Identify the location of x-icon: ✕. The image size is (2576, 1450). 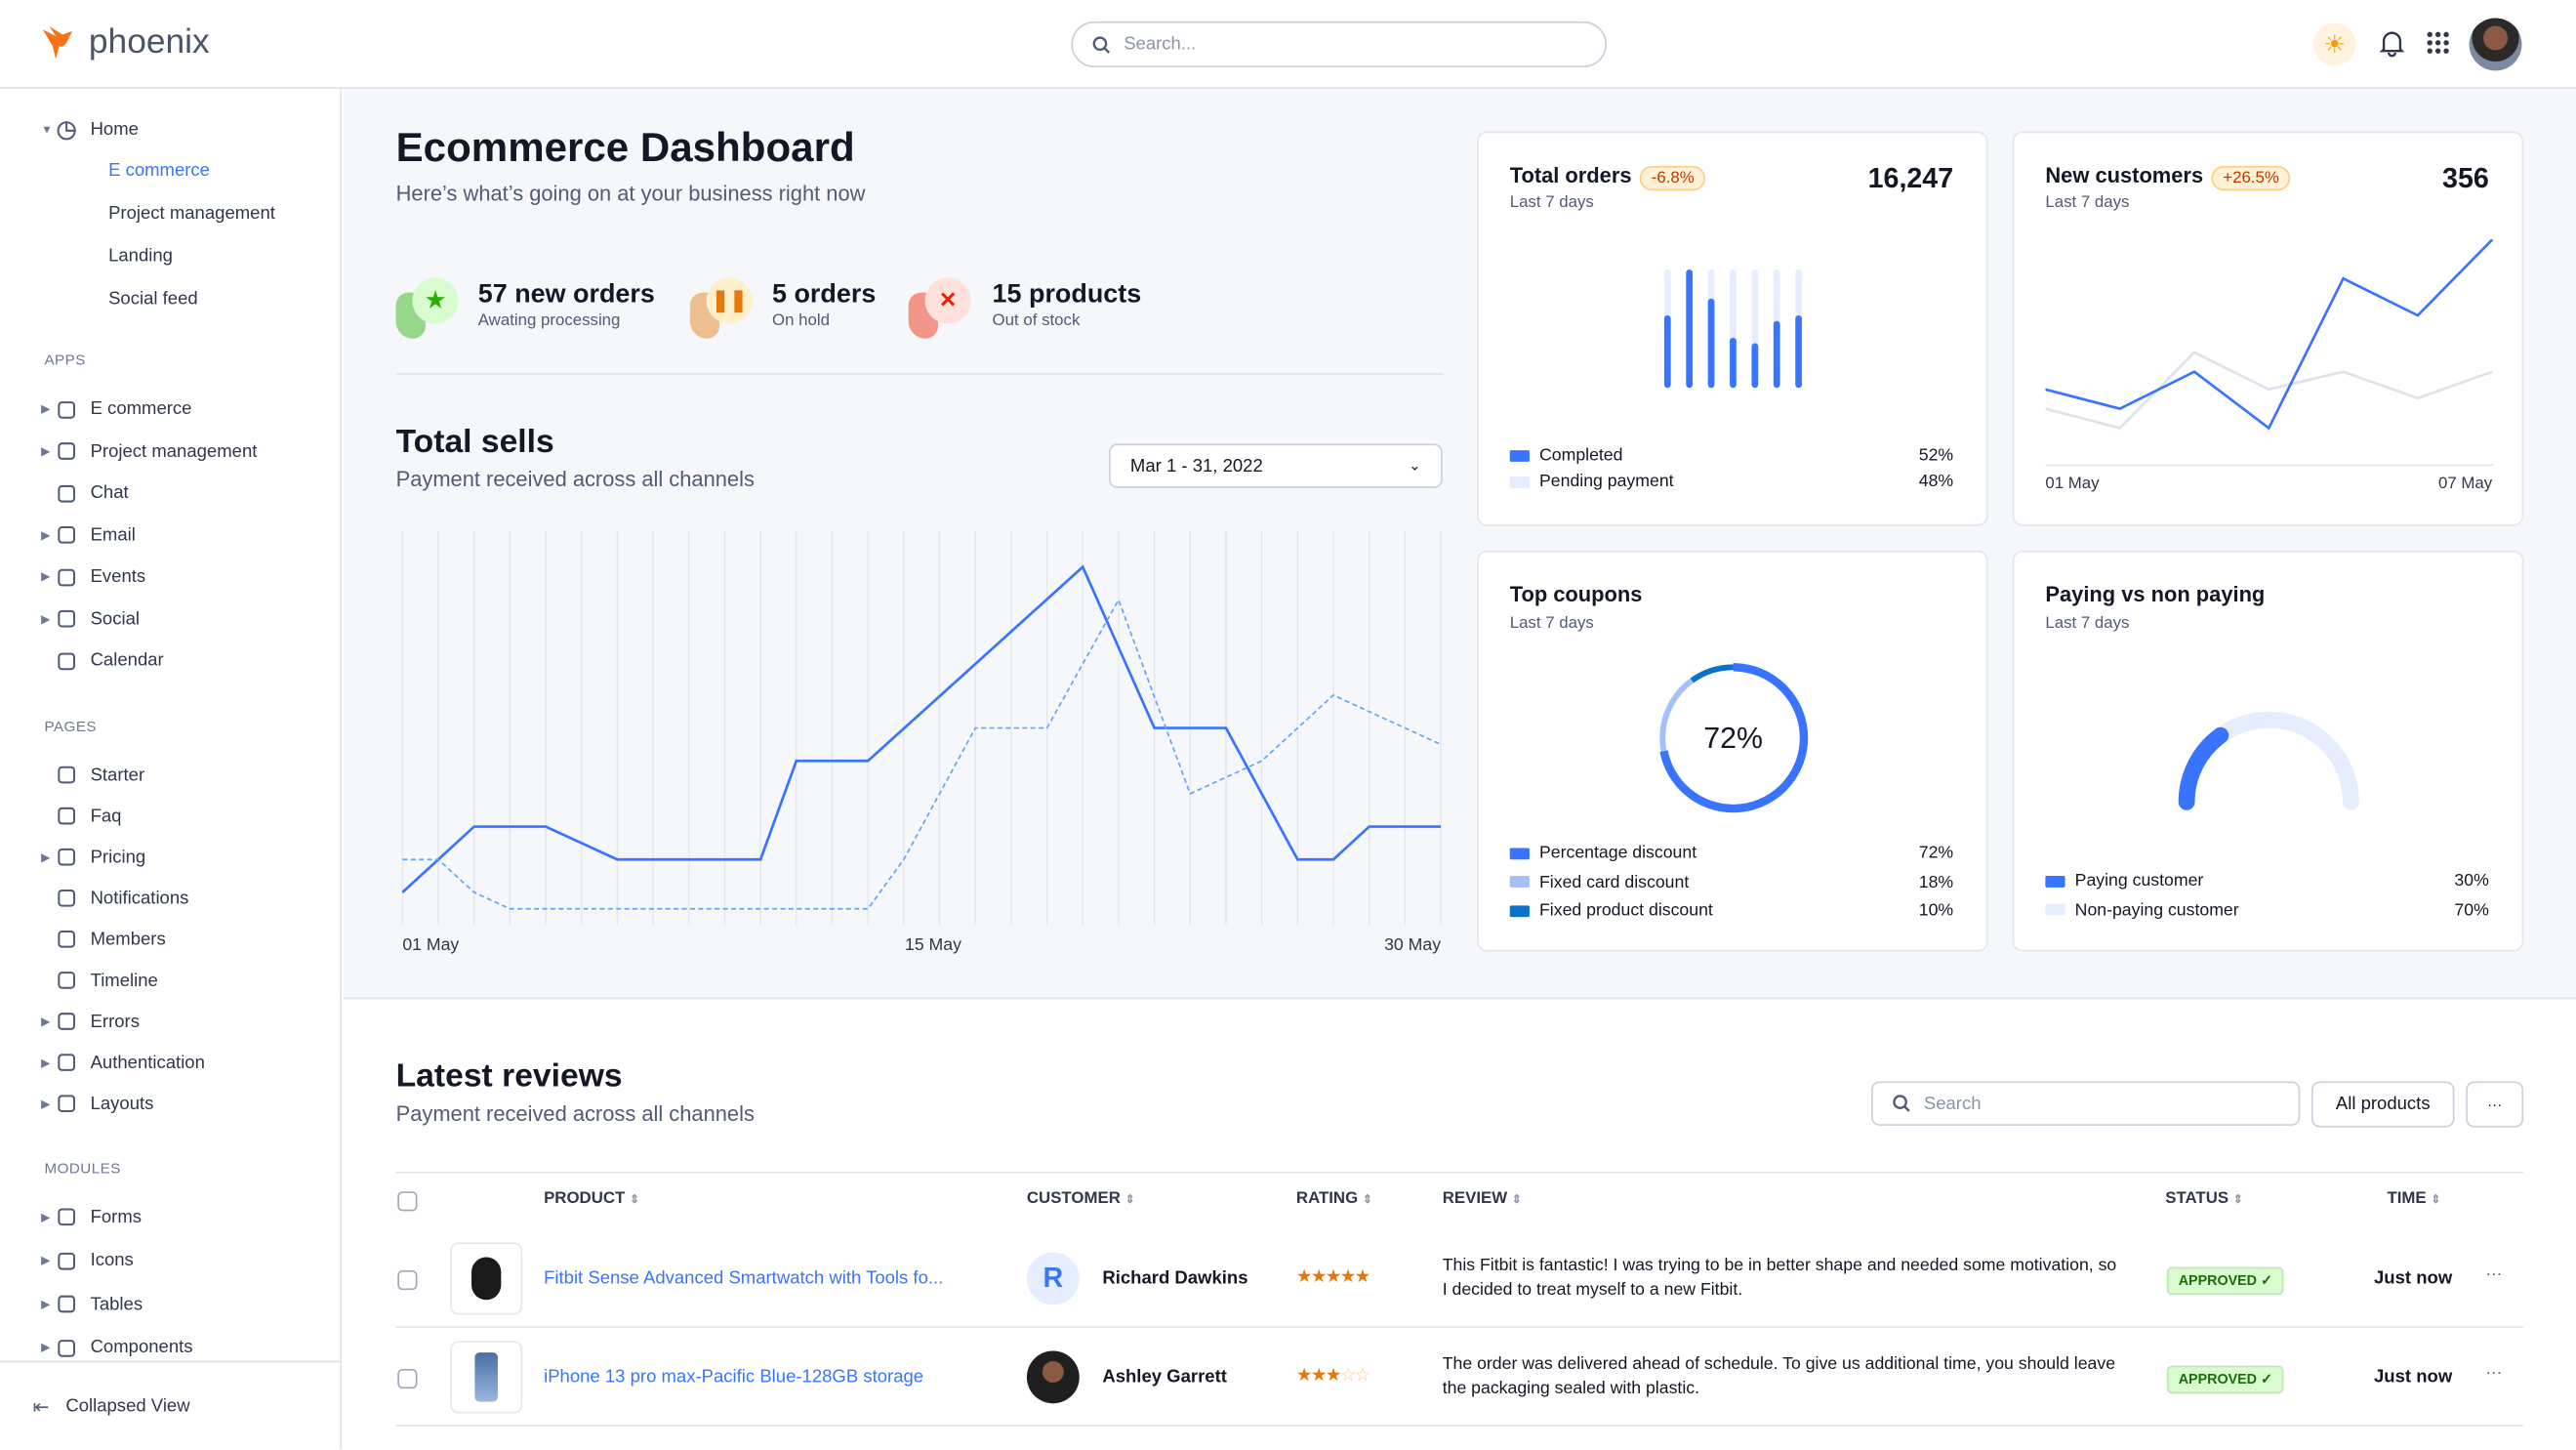
(947, 300).